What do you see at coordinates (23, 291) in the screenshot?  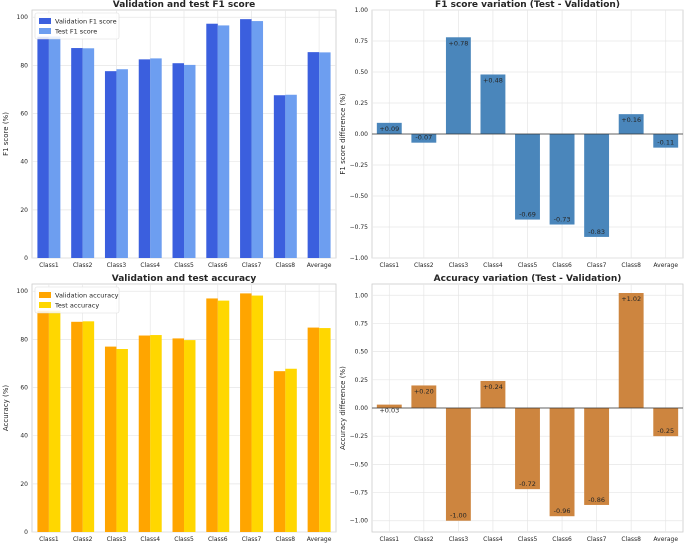 I see `y-tick-label: 100` at bounding box center [23, 291].